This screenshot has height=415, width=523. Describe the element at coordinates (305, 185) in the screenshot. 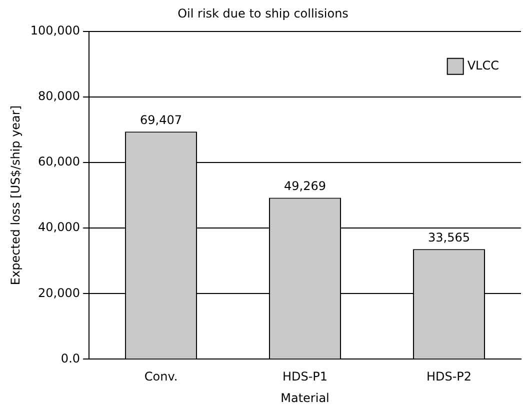

I see `data-label: 49,269` at that location.